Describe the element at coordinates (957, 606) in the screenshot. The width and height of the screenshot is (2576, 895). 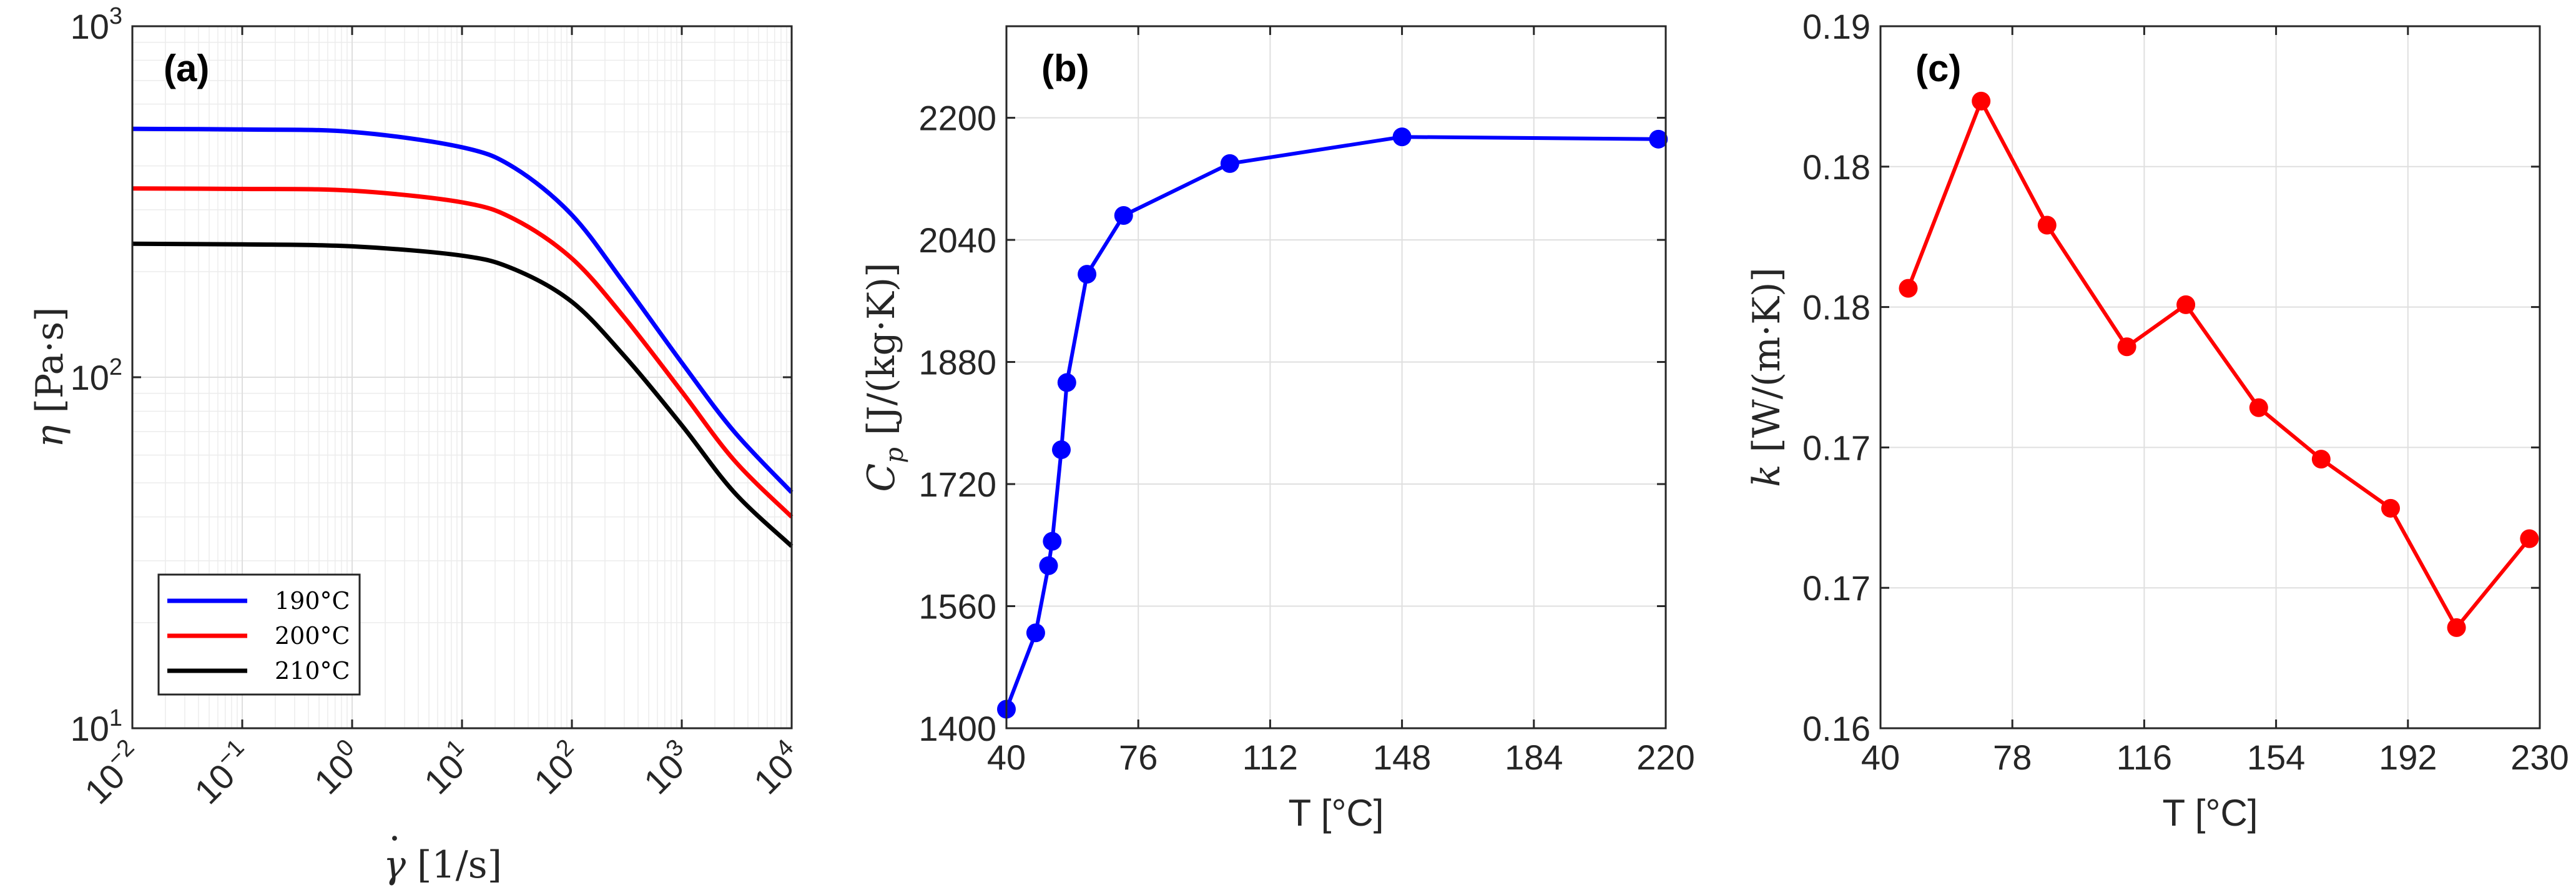
I see `y-tick-label: 1560` at that location.